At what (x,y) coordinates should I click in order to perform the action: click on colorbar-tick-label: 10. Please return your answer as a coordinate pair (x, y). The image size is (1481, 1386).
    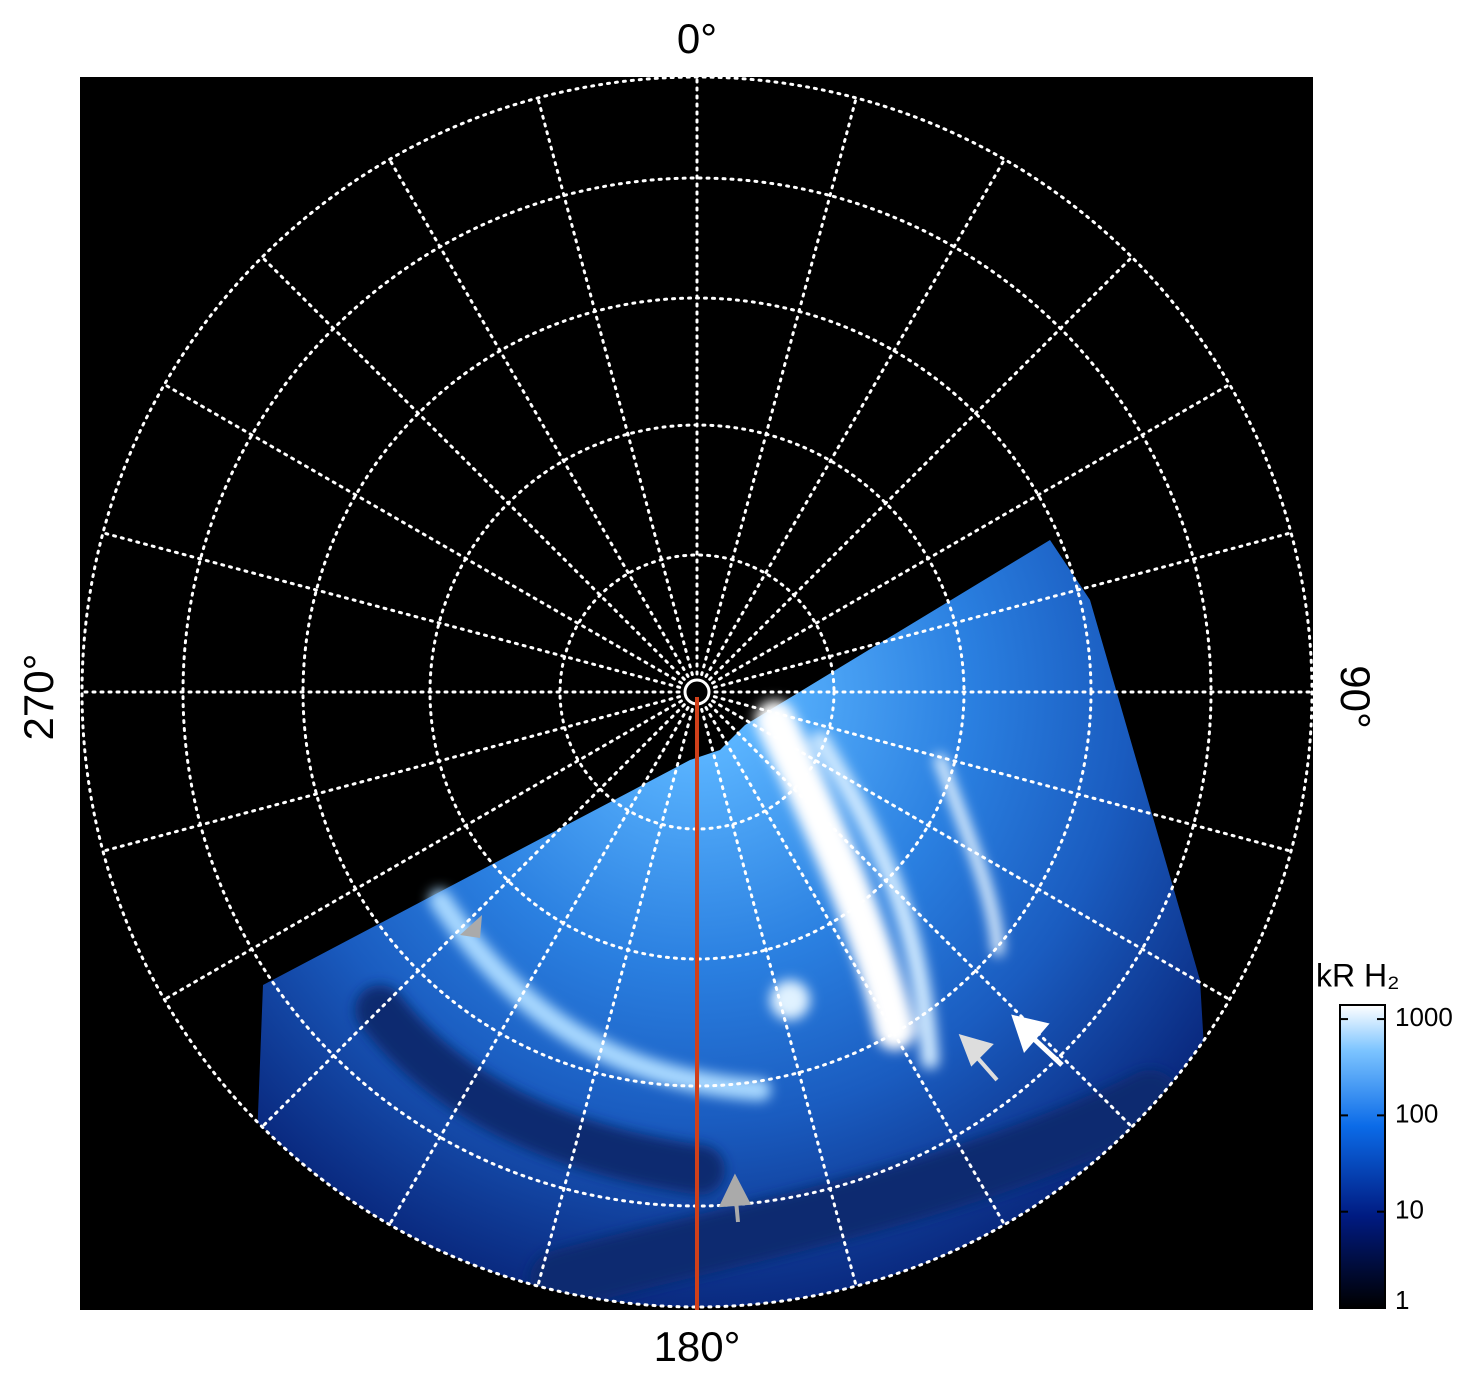
    Looking at the image, I should click on (1409, 1210).